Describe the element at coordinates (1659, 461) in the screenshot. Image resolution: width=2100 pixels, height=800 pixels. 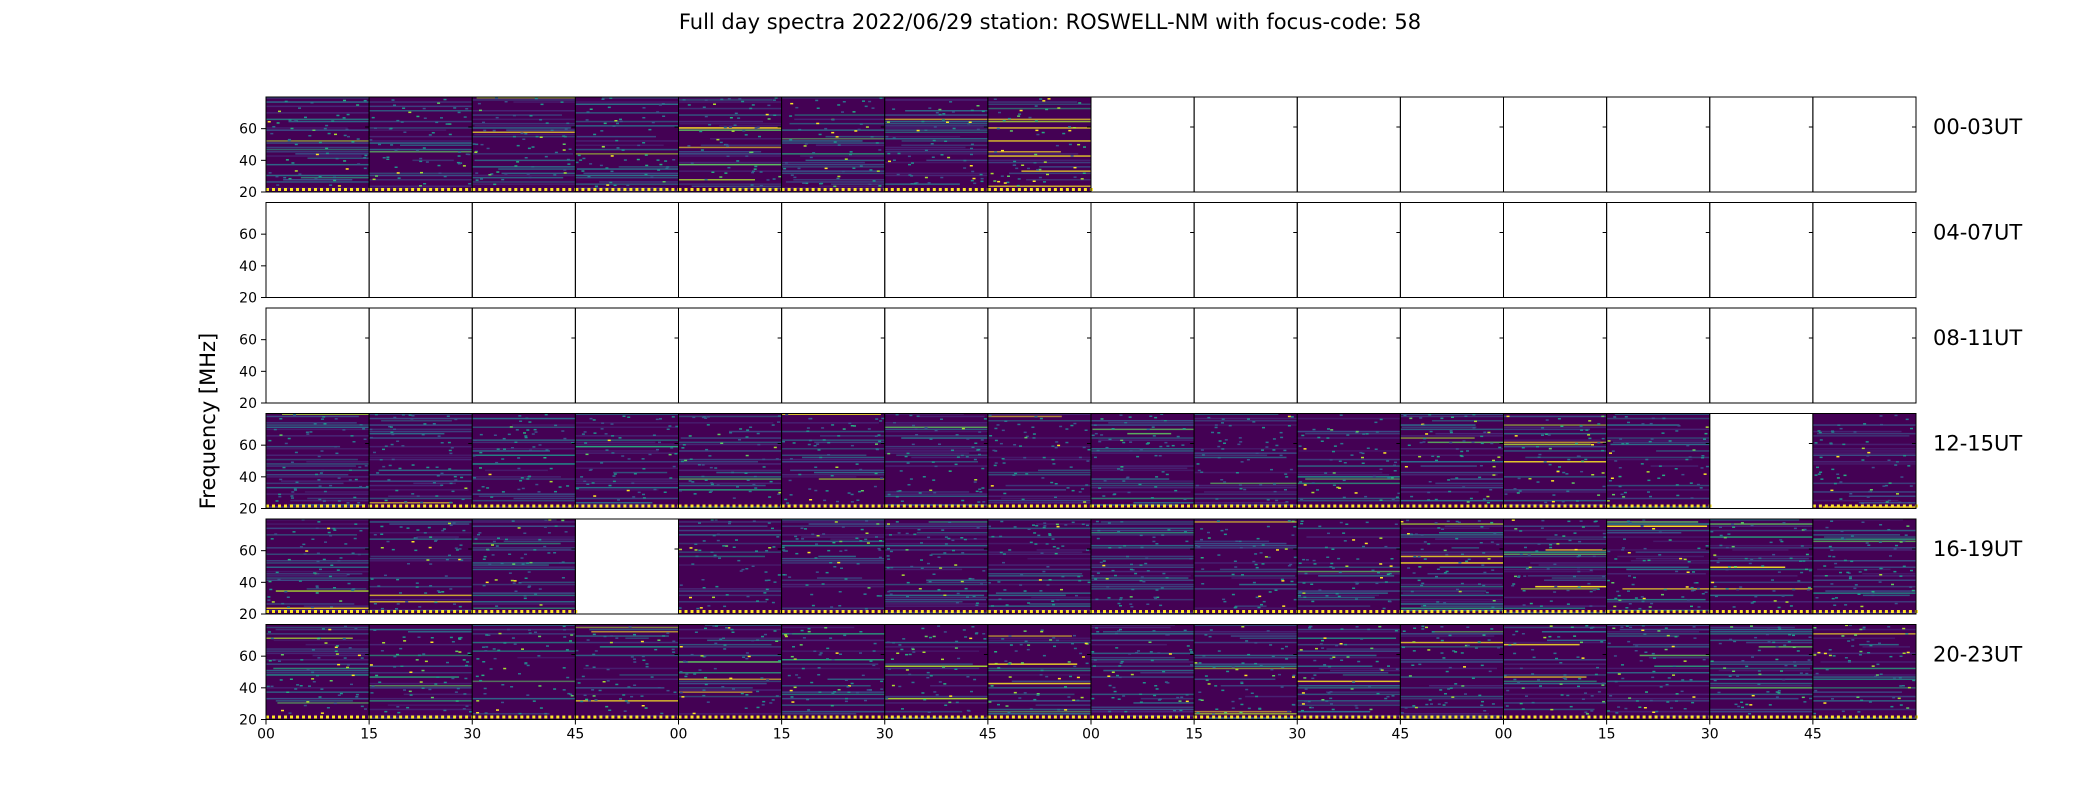
I see `spectrogram-panel` at that location.